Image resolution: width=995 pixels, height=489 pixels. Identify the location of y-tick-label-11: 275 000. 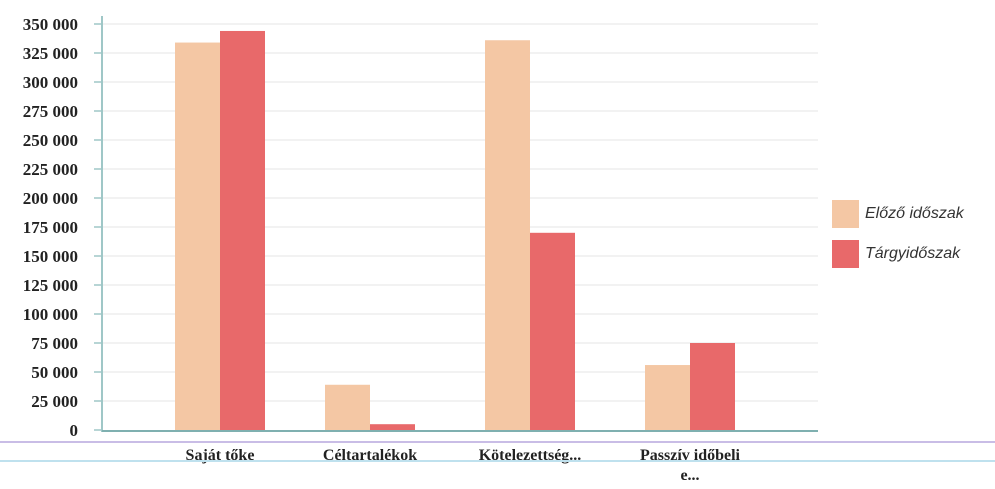
(50, 111).